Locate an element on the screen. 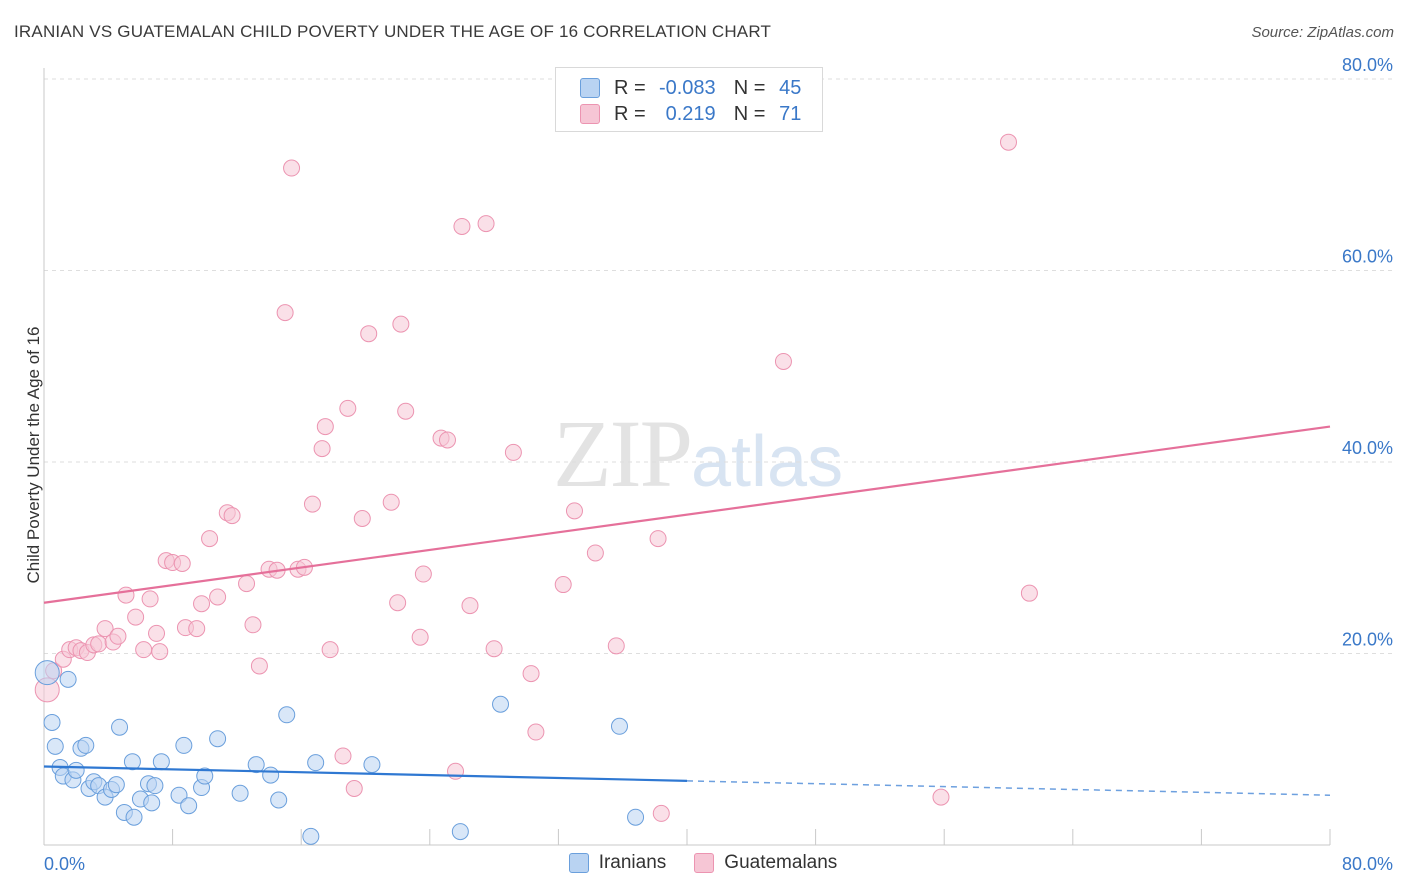  iranians-swatch is located at coordinates (590, 88).